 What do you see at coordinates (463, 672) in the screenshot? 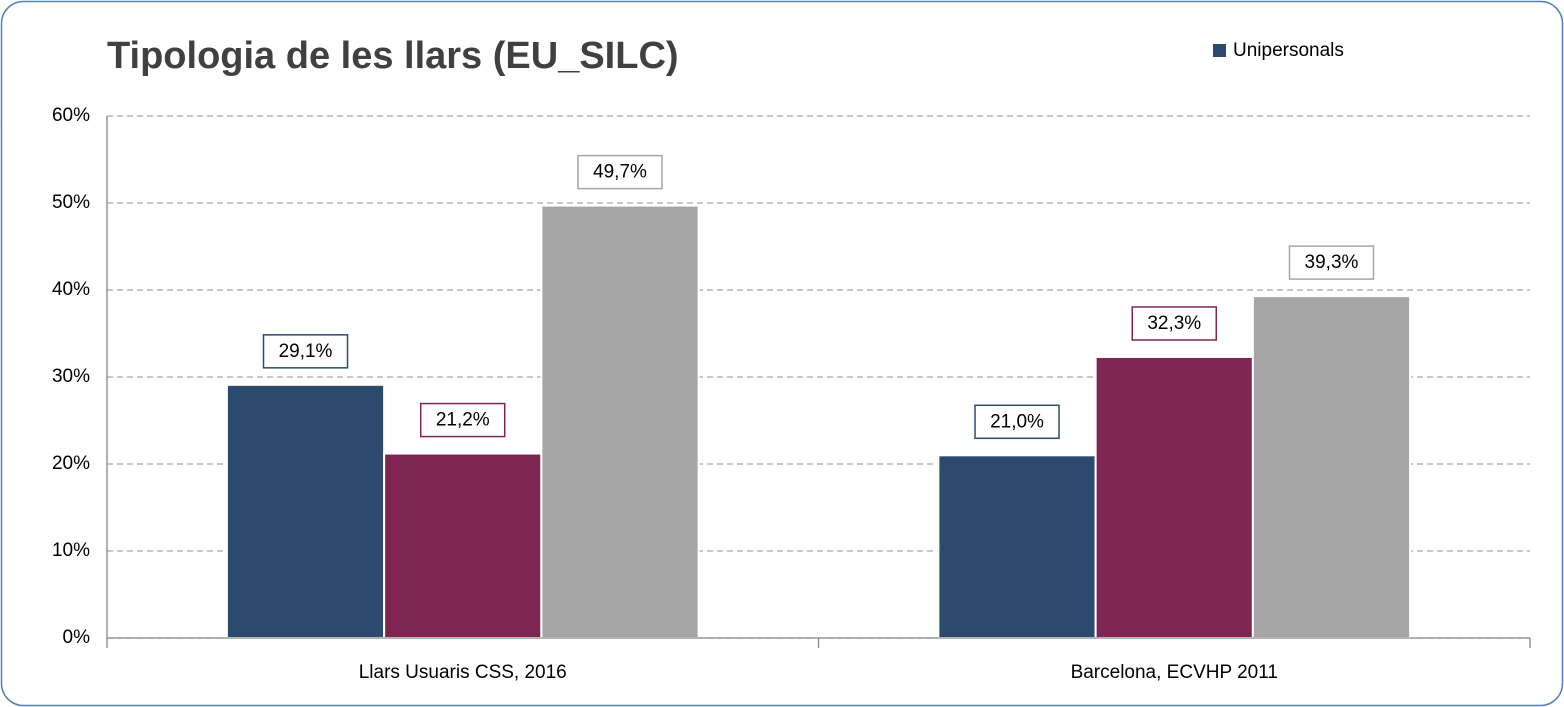
I see `x-tick-label: Llars Usuaris CSS, 2016` at bounding box center [463, 672].